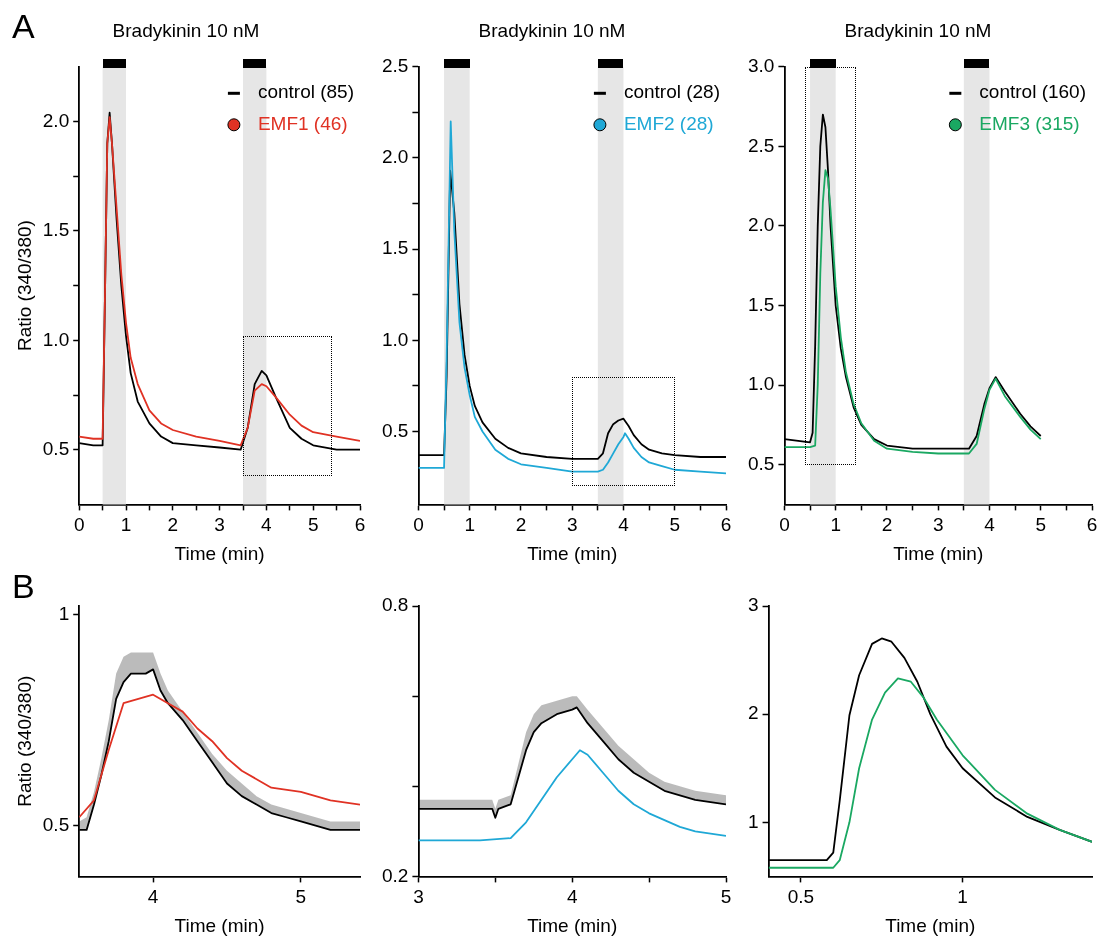  Describe the element at coordinates (672, 92) in the screenshot. I see `legend-label: control (28)` at that location.